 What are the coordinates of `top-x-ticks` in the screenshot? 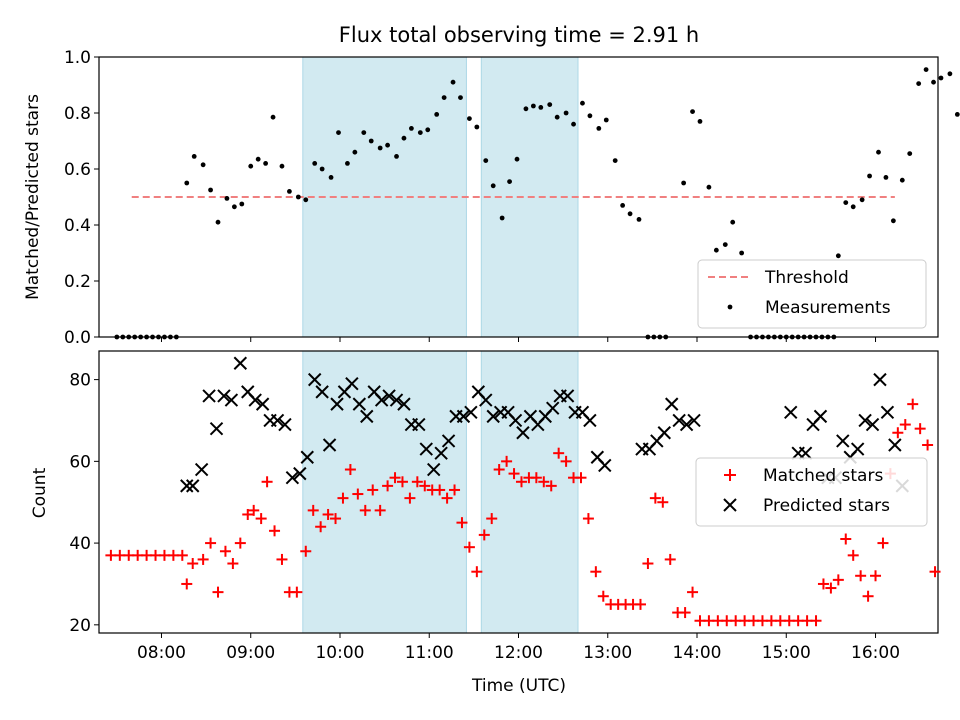 It's located at (518, 339).